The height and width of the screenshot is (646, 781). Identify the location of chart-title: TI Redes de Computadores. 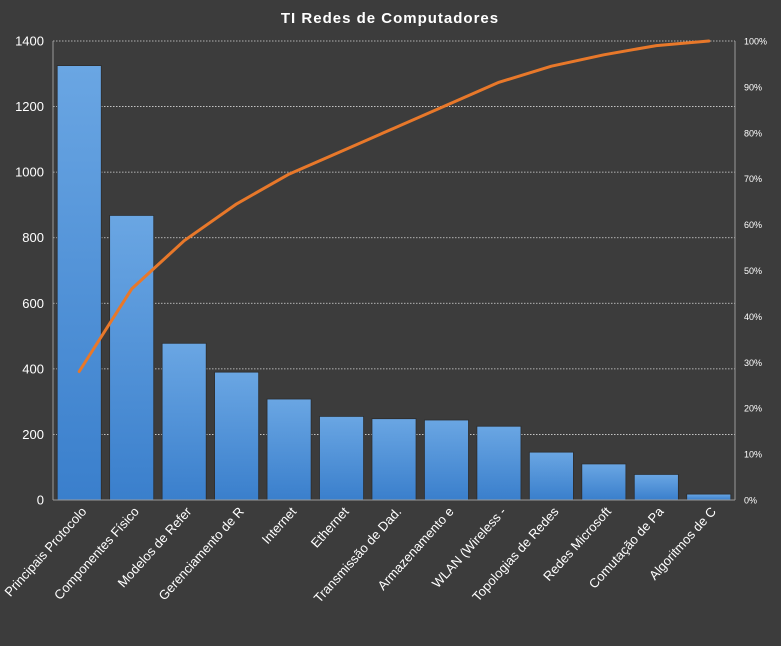
(390, 18).